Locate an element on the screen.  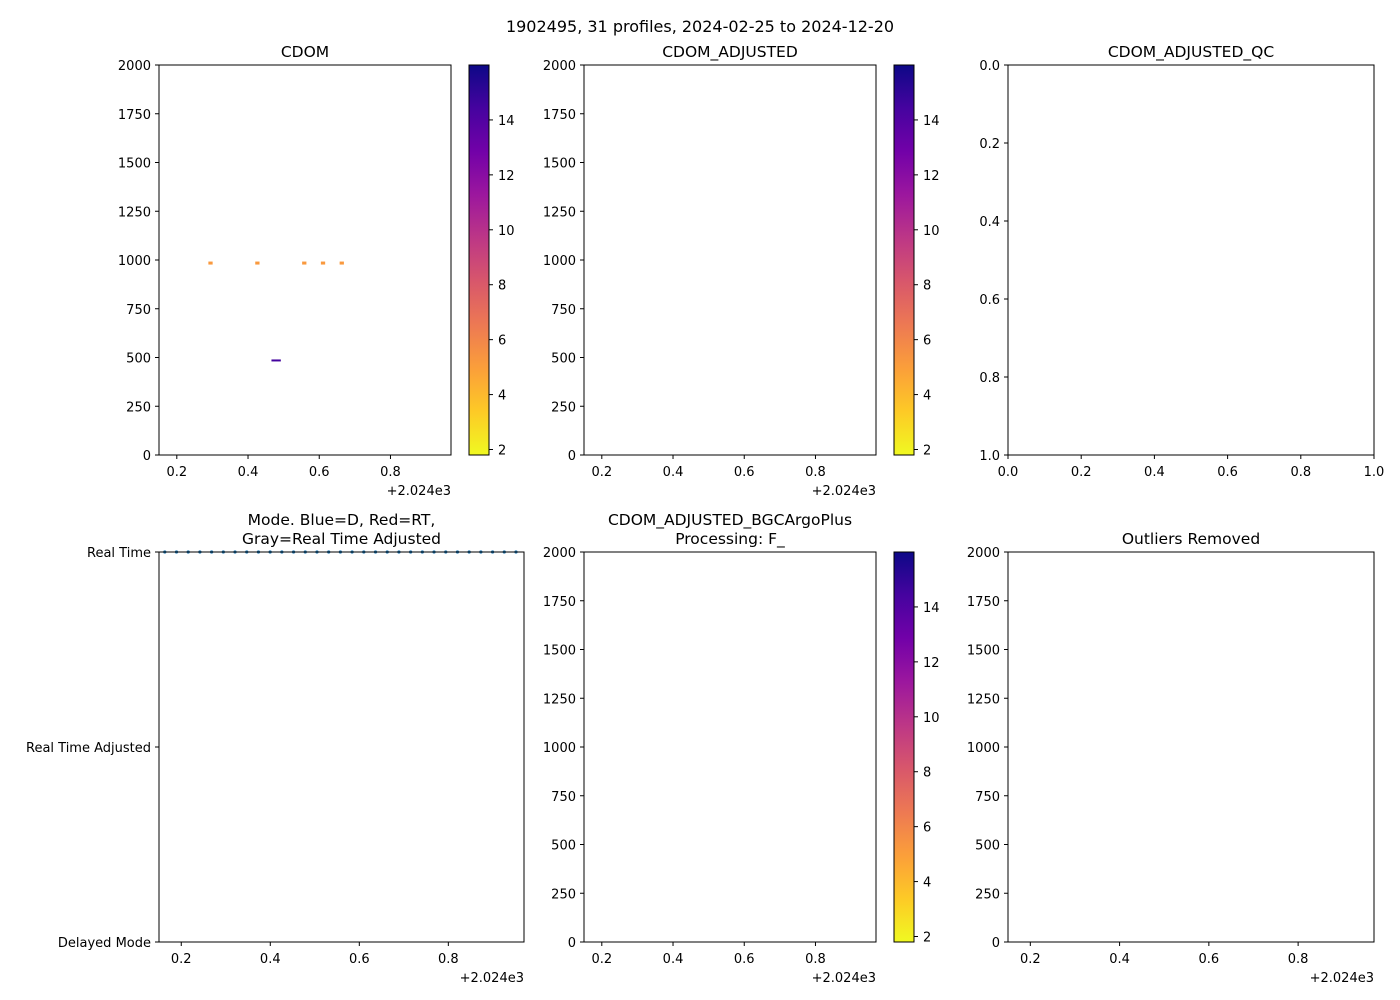
chart-title: CDOM_ADJUSTED_QC is located at coordinates (1191, 52).